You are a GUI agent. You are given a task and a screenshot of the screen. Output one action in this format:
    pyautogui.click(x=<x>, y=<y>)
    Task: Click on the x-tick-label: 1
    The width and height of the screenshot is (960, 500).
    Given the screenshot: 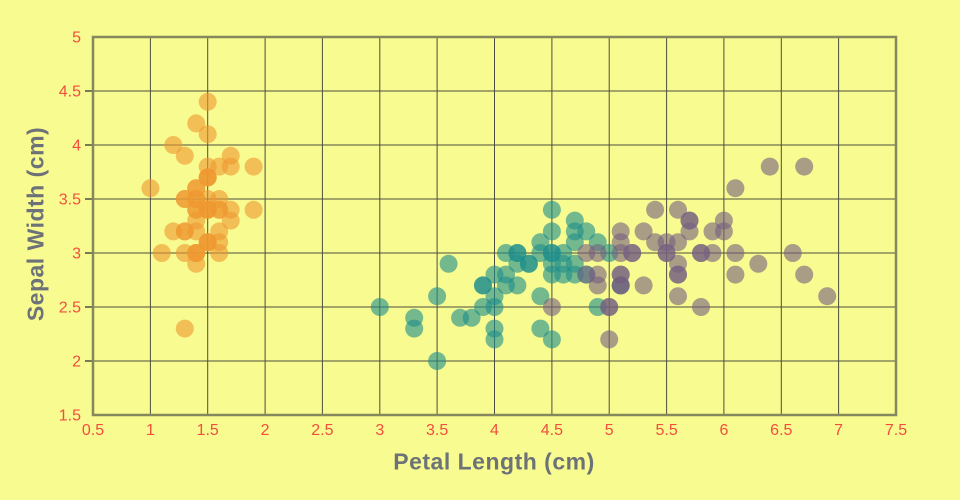 What is the action you would take?
    pyautogui.click(x=150, y=430)
    